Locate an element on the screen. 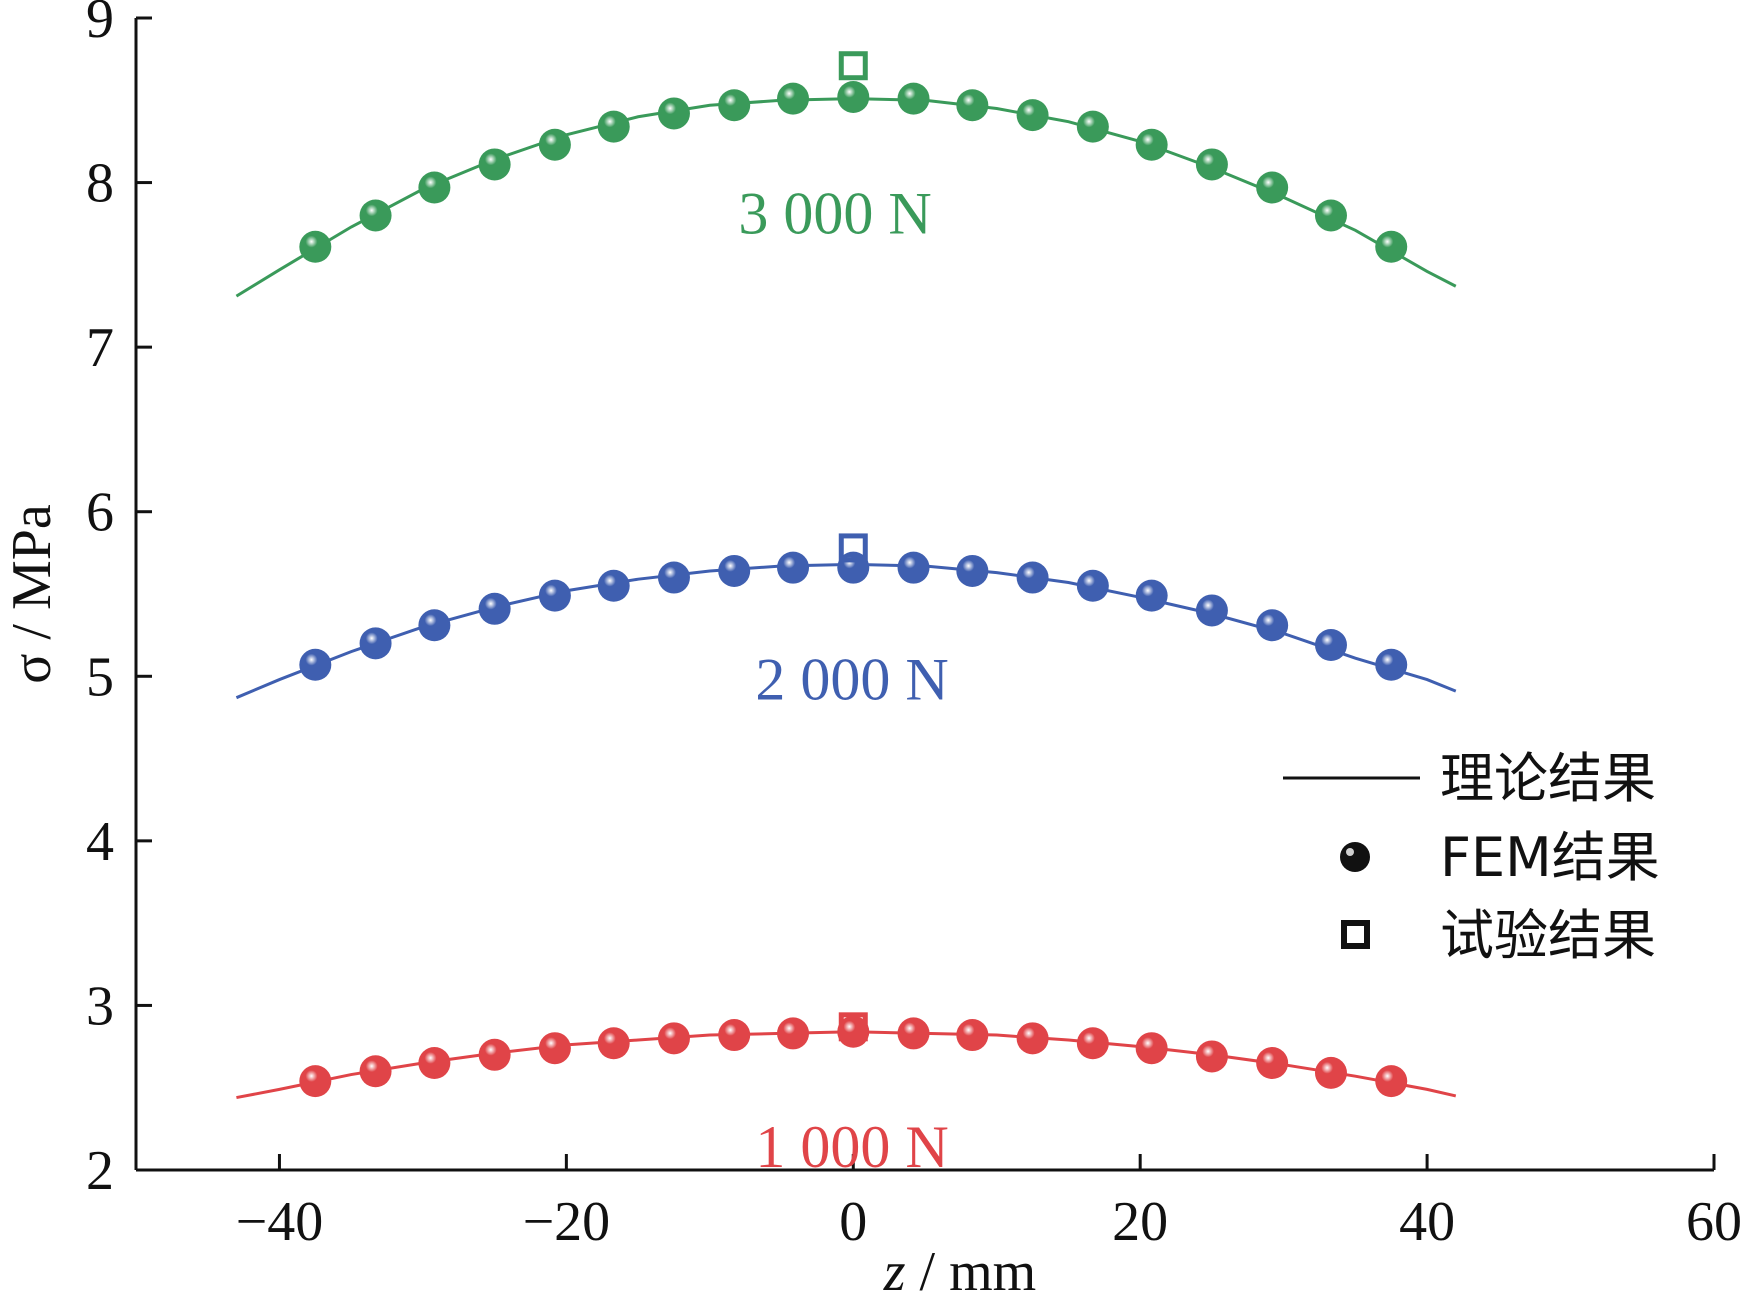  legend-label-fem: FEM结果 is located at coordinates (1550, 857).